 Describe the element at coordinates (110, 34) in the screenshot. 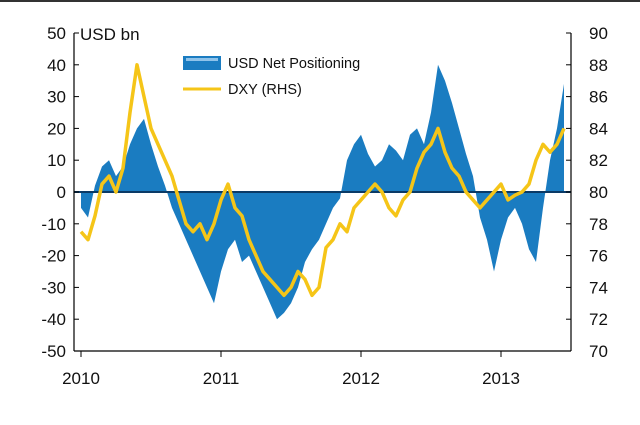

I see `y-axis-label: USD bn` at that location.